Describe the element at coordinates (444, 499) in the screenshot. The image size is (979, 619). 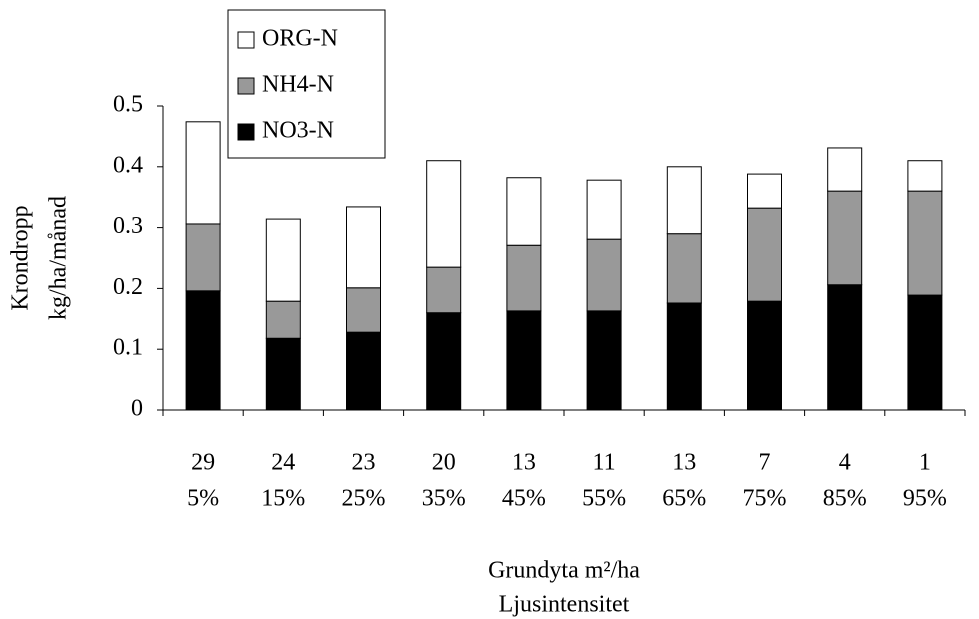
I see `x-tick-label: 35%` at that location.